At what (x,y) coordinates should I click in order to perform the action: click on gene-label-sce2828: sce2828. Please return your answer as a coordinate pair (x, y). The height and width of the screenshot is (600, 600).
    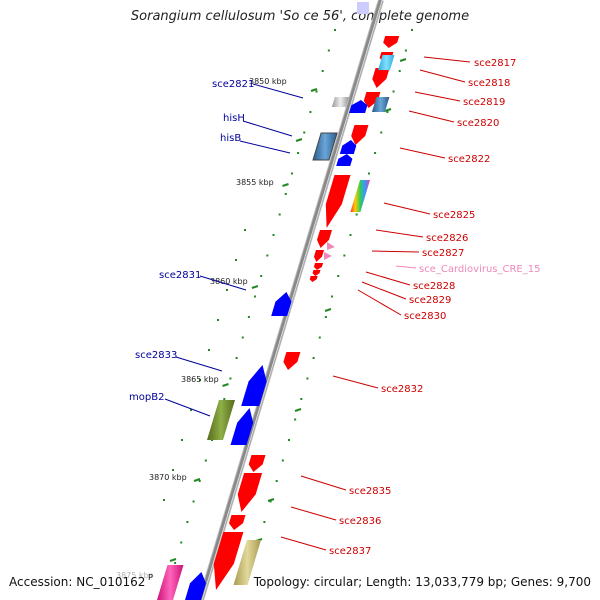
    Looking at the image, I should click on (434, 286).